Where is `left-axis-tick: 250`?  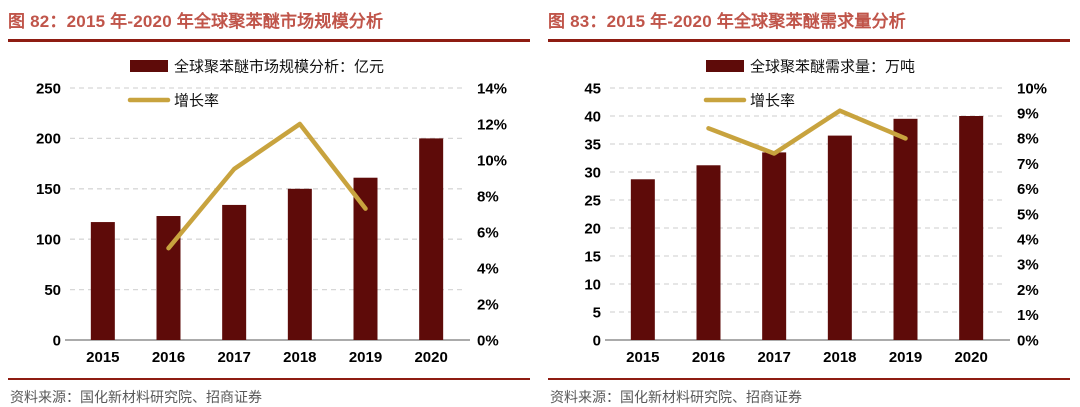
left-axis-tick: 250 is located at coordinates (48, 88).